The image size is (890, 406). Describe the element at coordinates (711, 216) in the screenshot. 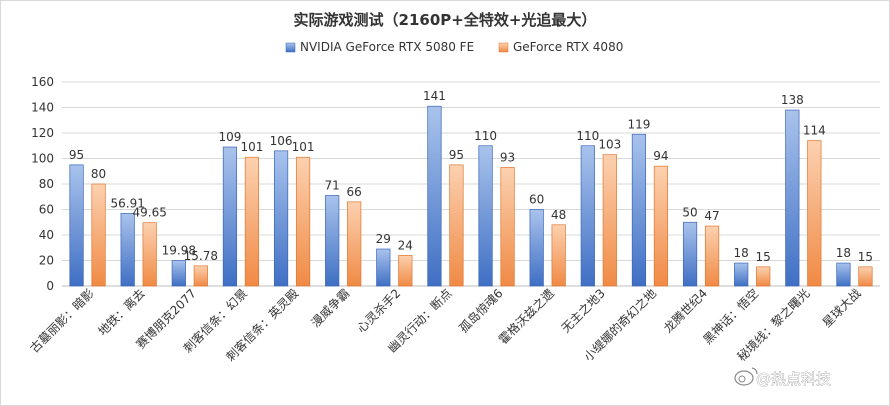

I see `data-label-series-2: 47` at that location.